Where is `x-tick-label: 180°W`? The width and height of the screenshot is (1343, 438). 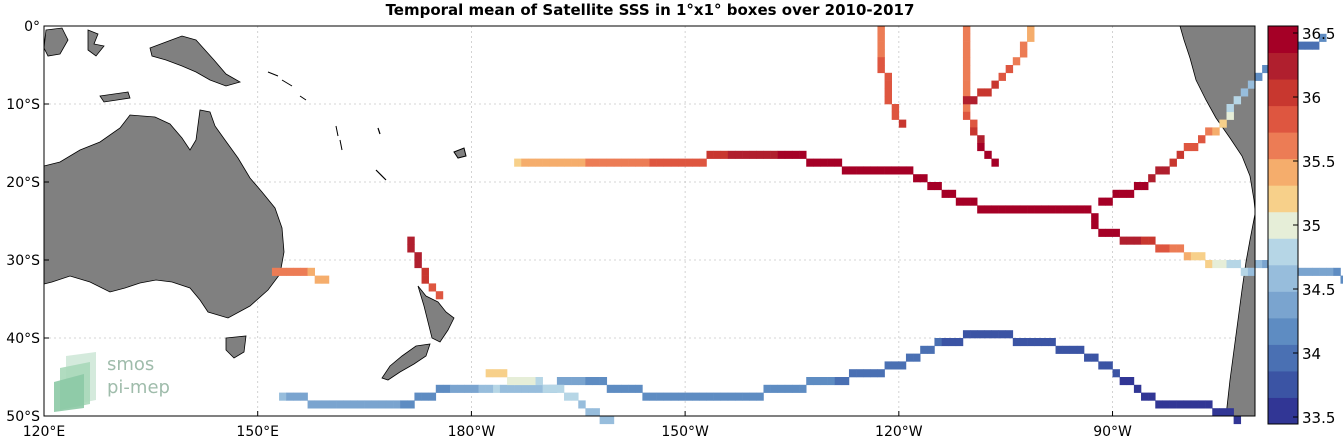 x-tick-label: 180°W is located at coordinates (472, 431).